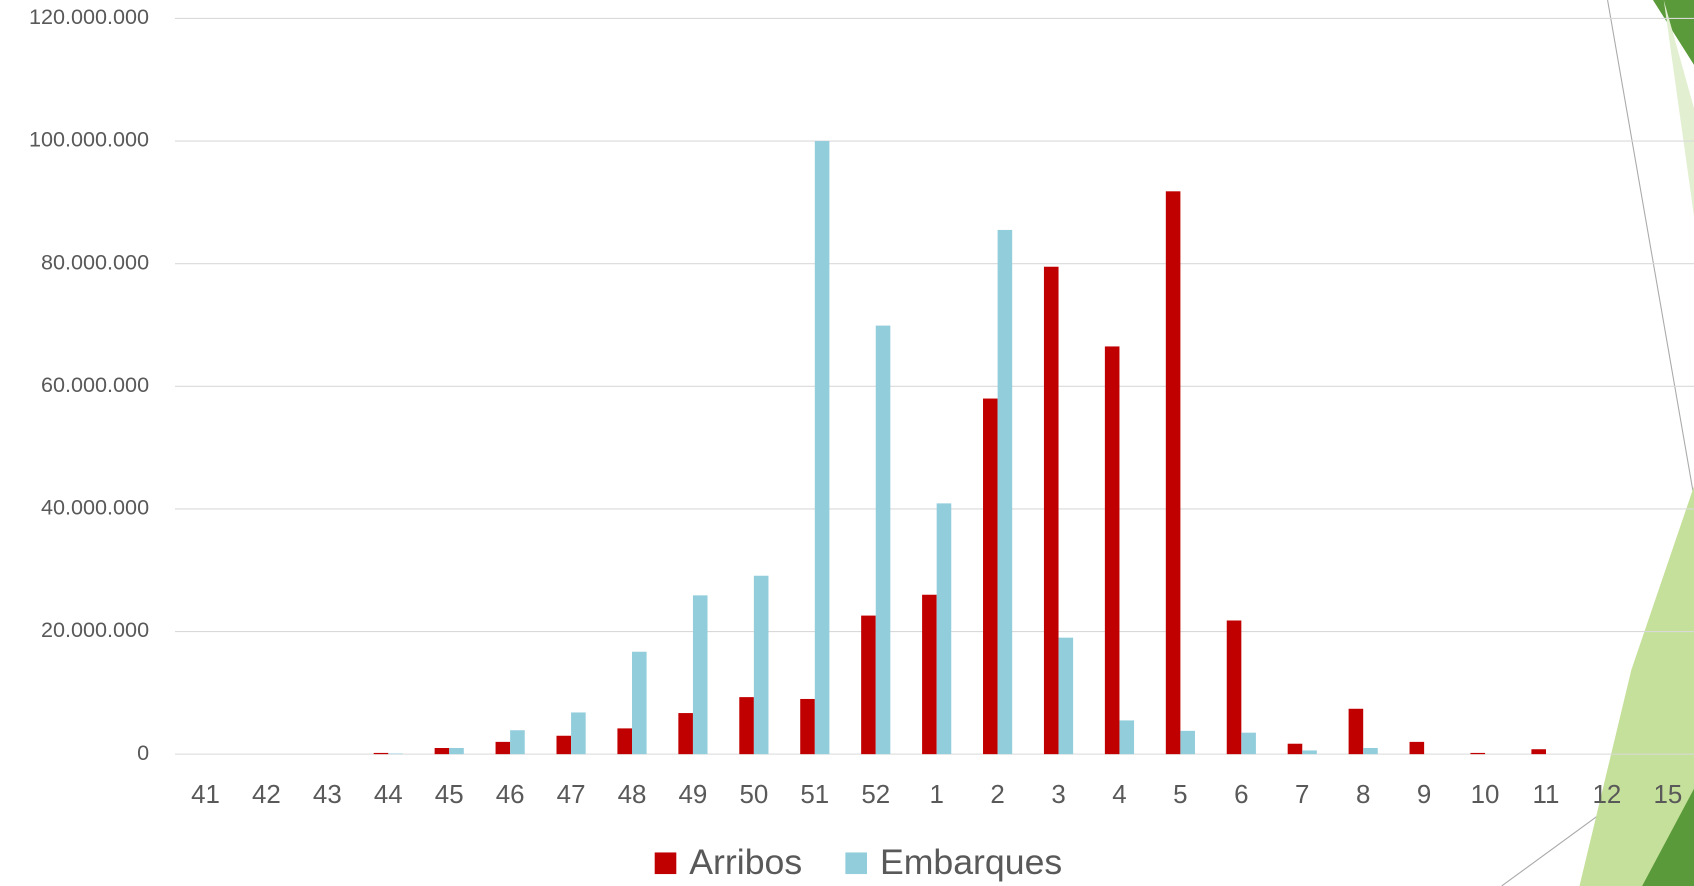  Describe the element at coordinates (95, 507) in the screenshot. I see `y-tick-label: 40.000.000` at that location.